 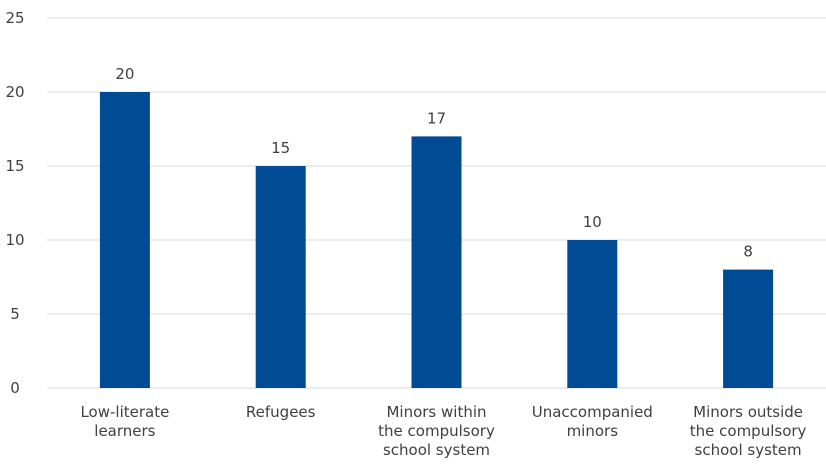 What do you see at coordinates (748, 252) in the screenshot?
I see `data-label: 8` at bounding box center [748, 252].